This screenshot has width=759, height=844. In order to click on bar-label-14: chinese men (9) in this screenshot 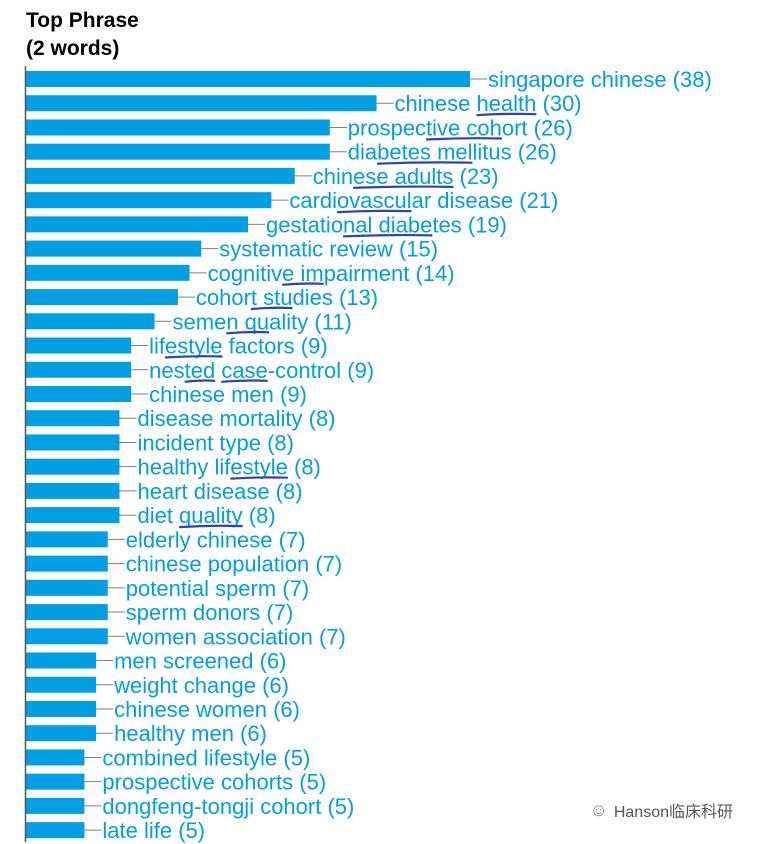, I will do `click(228, 394)`.